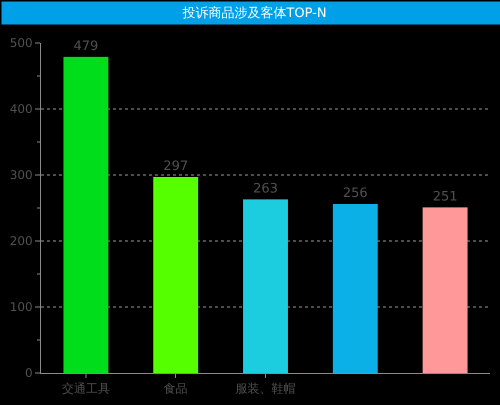  What do you see at coordinates (175, 166) in the screenshot?
I see `data-label: 297` at bounding box center [175, 166].